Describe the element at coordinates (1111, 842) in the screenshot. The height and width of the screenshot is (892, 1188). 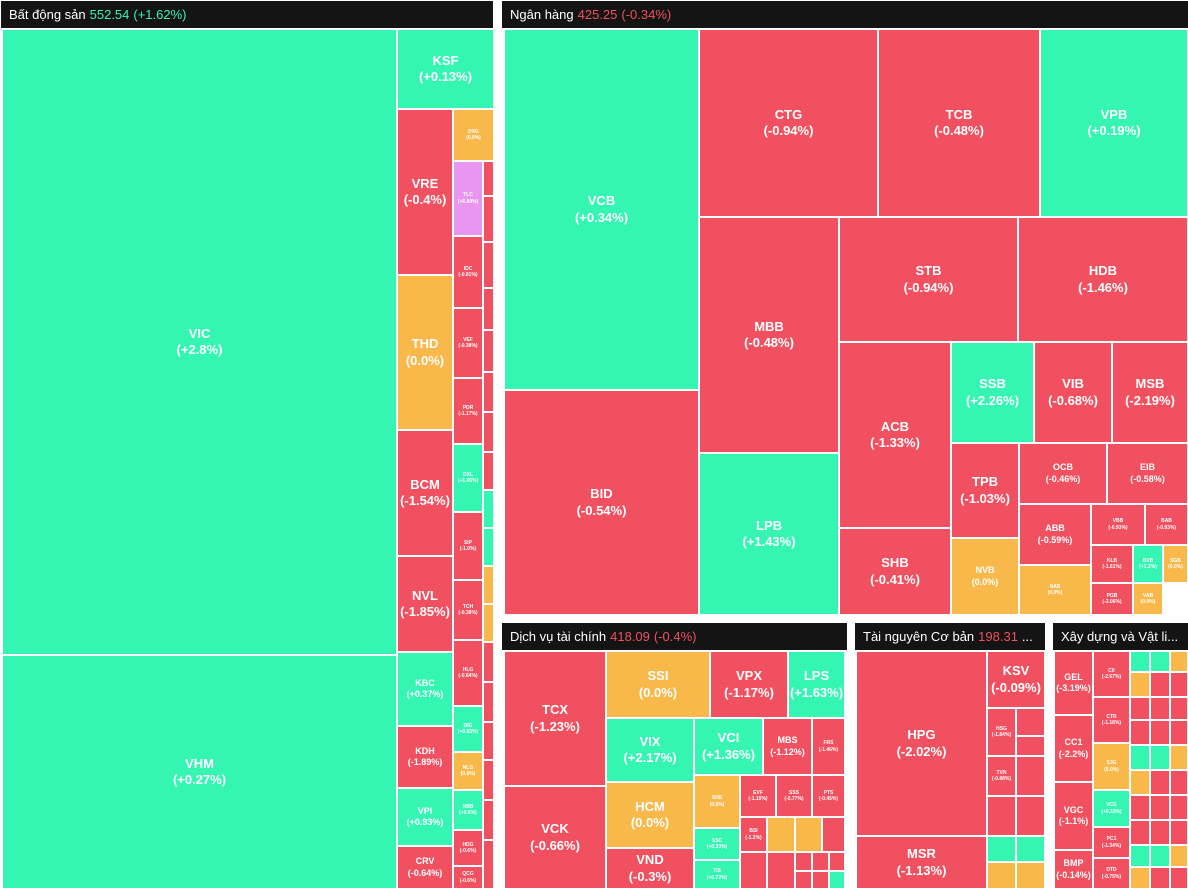
I see `stock-tile-pc1: PC1 (-1.34%)` at that location.